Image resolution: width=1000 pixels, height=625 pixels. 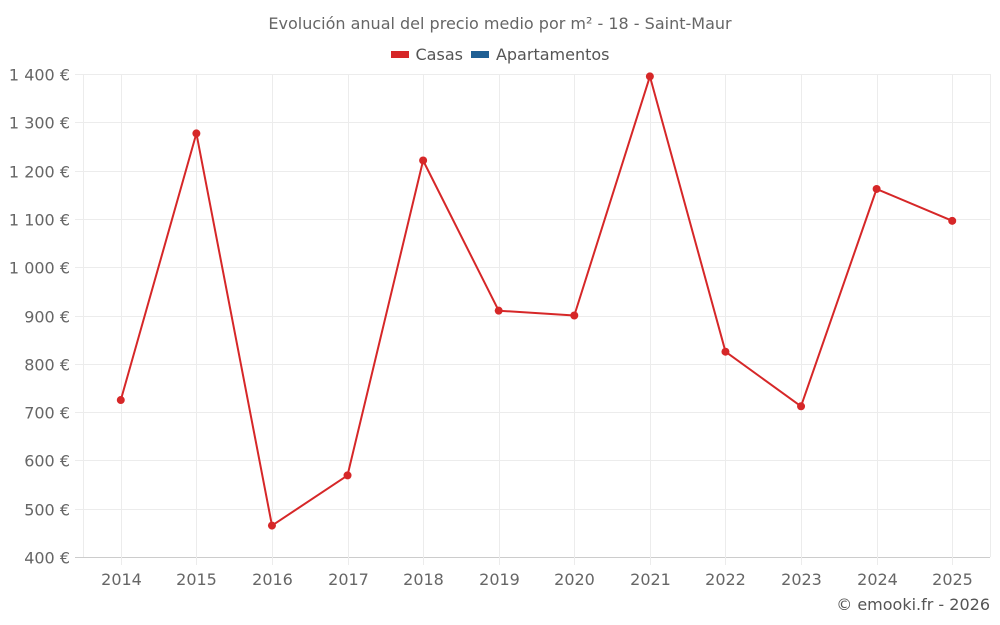 What do you see at coordinates (650, 579) in the screenshot?
I see `x-tick-label: 2021` at bounding box center [650, 579].